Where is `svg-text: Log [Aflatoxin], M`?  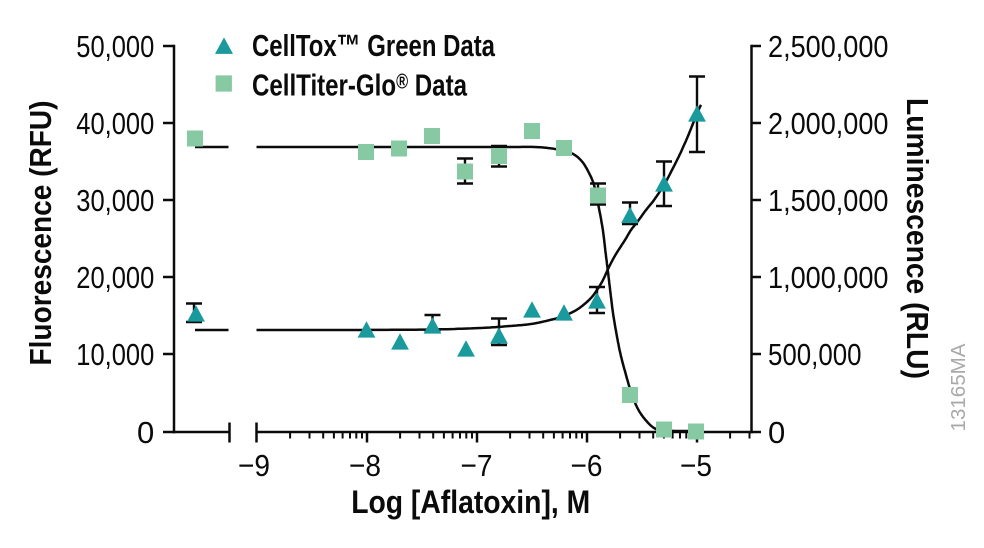 svg-text: Log [Aflatoxin], M is located at coordinates (470, 502).